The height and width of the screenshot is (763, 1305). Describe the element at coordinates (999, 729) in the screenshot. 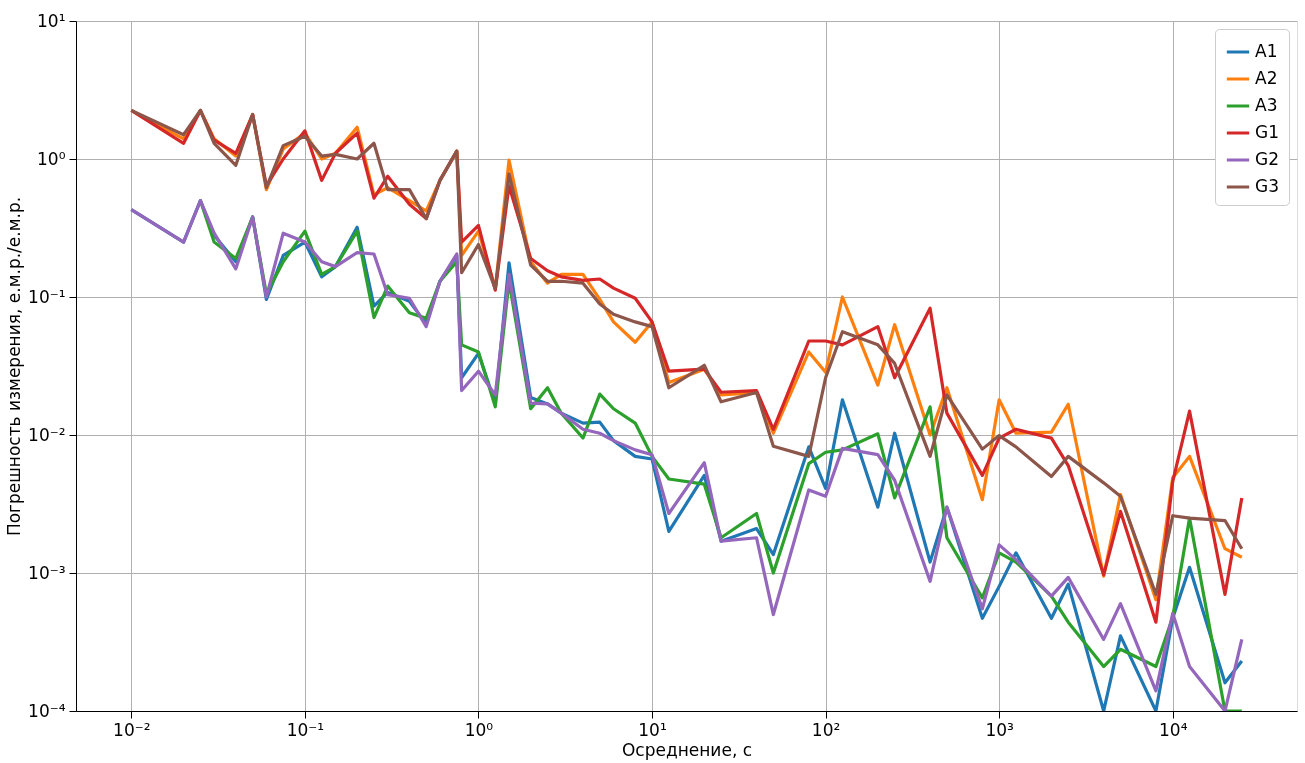

I see `x-tick-label: 10³` at that location.